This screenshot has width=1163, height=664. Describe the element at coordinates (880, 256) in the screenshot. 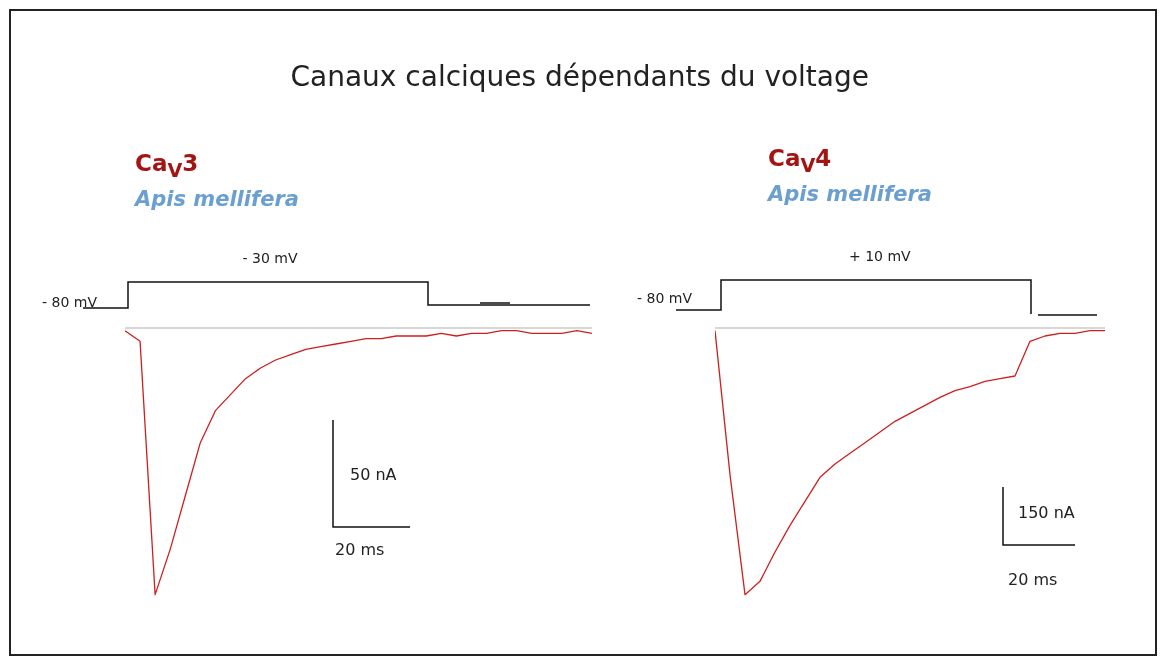

I see `text: + 10 mV` at that location.